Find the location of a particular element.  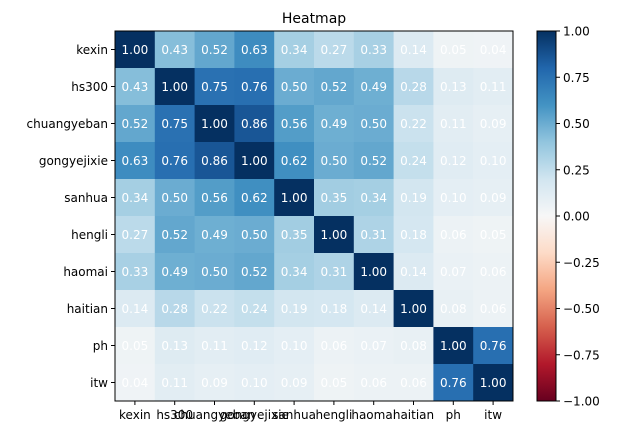

x-tick-label: haitian is located at coordinates (413, 415).